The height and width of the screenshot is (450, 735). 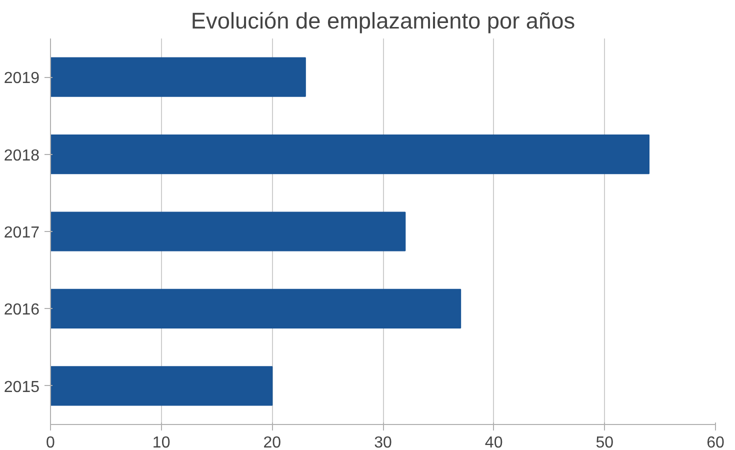 What do you see at coordinates (383, 21) in the screenshot?
I see `chart-title: Evolución de emplazamiento por años` at bounding box center [383, 21].